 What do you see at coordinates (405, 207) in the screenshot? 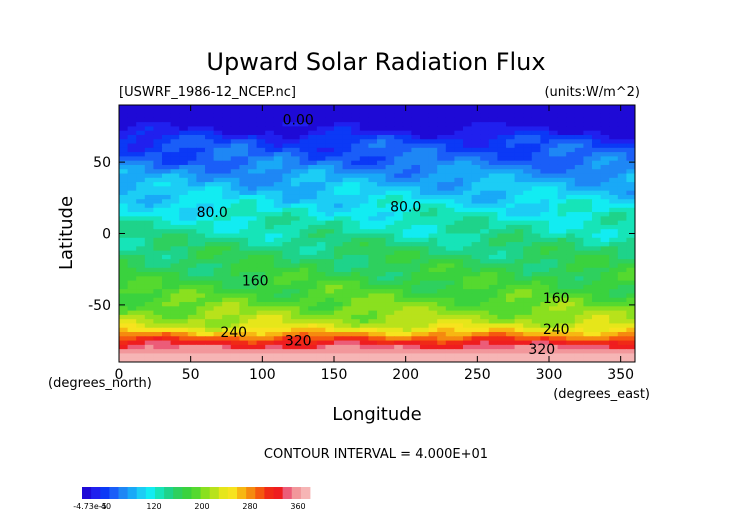
I see `contour-label: 80.0` at bounding box center [405, 207].